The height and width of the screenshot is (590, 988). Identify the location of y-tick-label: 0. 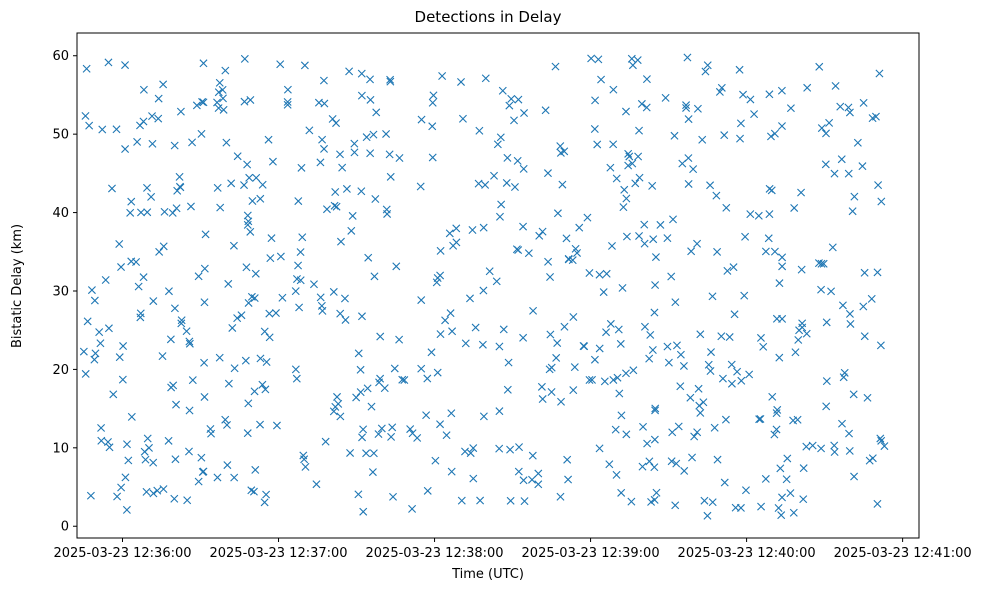
(65, 527).